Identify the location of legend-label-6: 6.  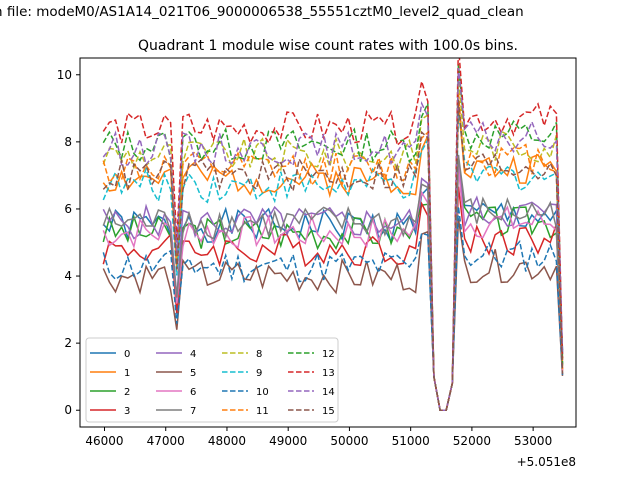
(193, 392).